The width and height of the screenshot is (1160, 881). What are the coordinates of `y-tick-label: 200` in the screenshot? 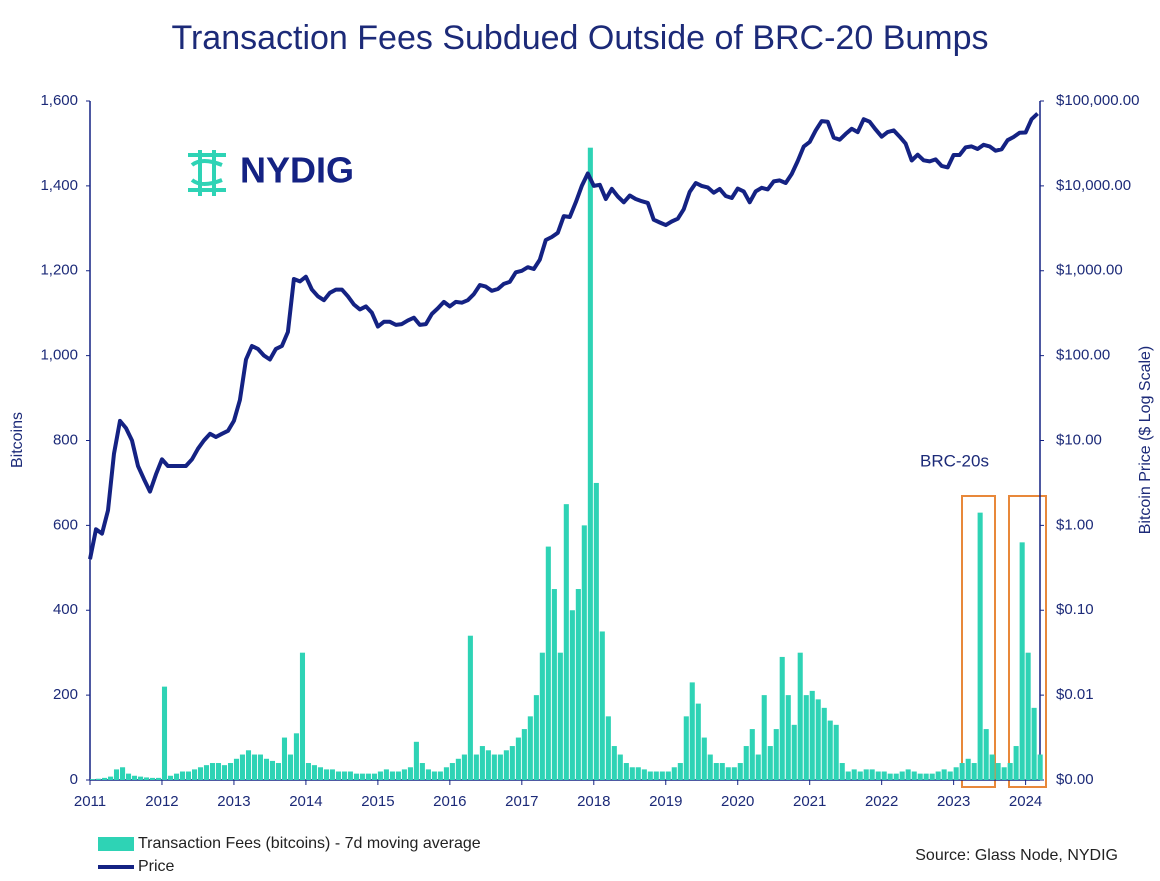 It's located at (65, 694).